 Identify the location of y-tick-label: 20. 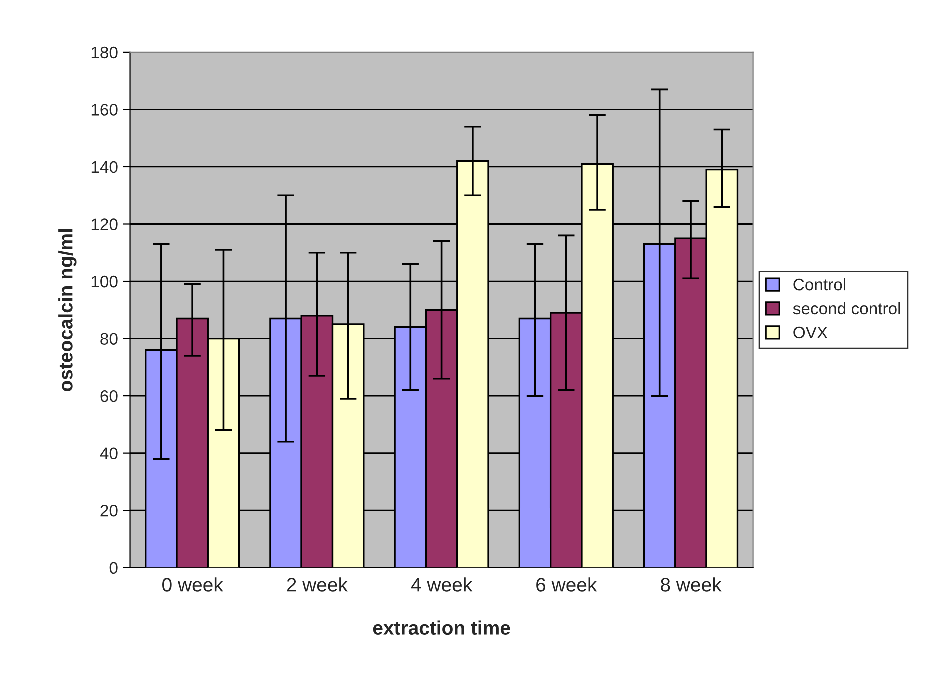
(109, 511).